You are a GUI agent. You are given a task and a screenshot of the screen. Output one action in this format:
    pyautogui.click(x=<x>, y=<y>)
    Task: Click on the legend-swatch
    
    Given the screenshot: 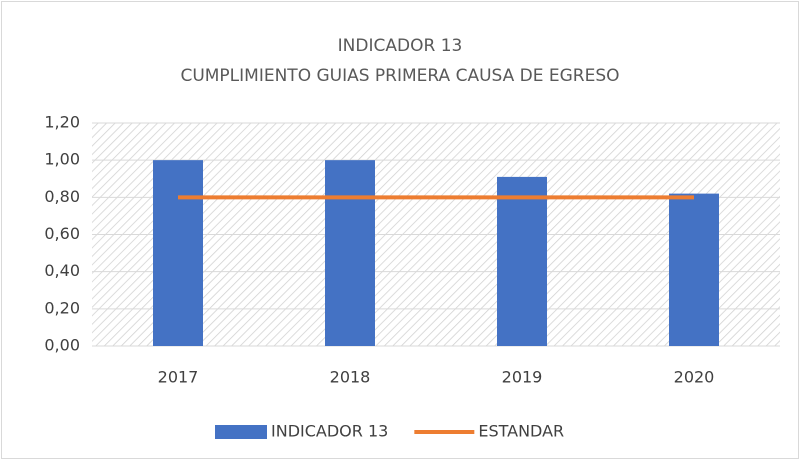 What is the action you would take?
    pyautogui.click(x=241, y=432)
    